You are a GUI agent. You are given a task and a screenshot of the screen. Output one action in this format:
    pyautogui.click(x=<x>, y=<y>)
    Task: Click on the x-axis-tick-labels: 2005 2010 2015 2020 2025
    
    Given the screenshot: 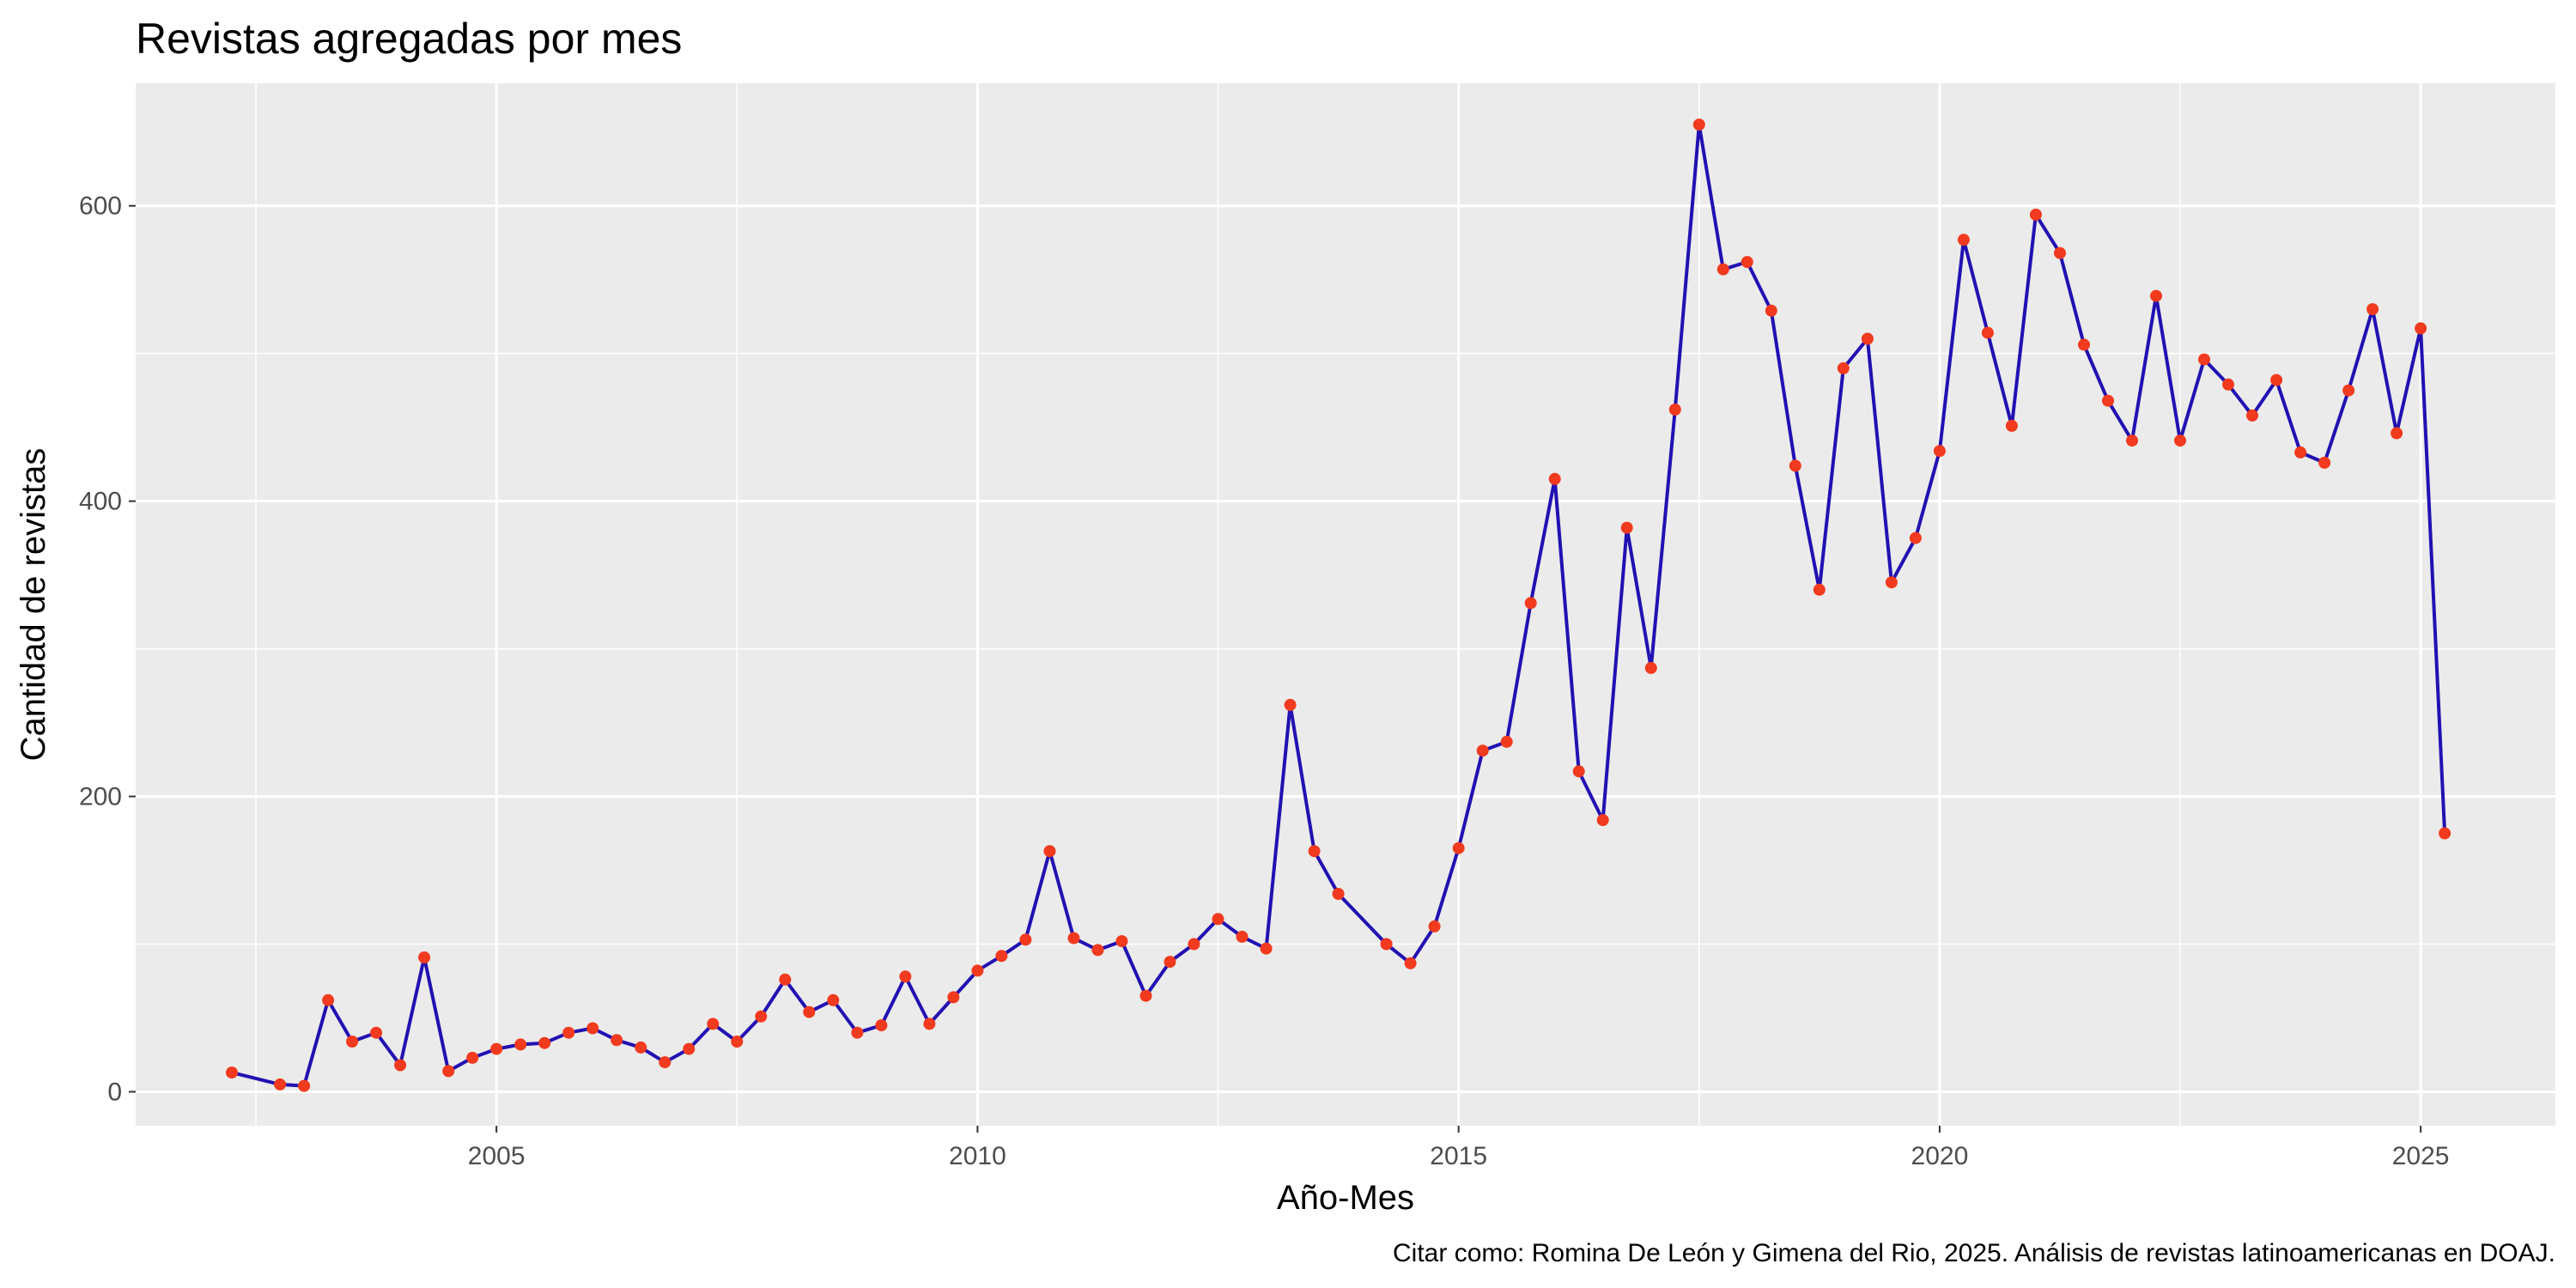 What is the action you would take?
    pyautogui.click(x=1459, y=1148)
    